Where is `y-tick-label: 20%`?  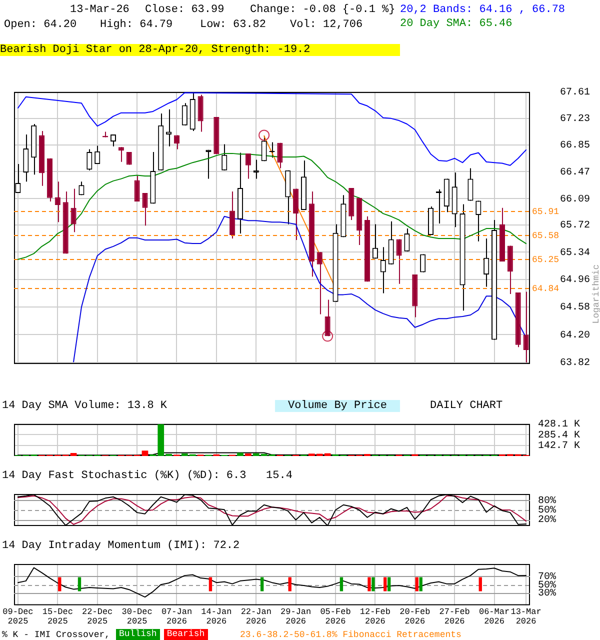
y-tick-label: 20% is located at coordinates (547, 520).